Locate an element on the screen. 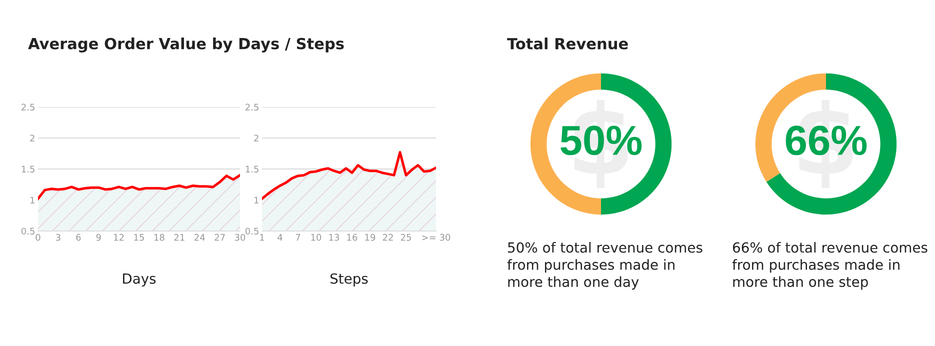 The height and width of the screenshot is (346, 935). x-tick-label: 25 is located at coordinates (405, 237).